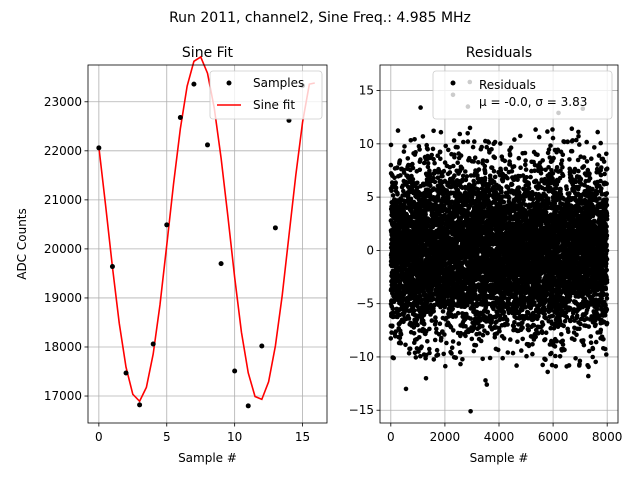 The height and width of the screenshot is (480, 640). I want to click on left-x-tick-label: 5, so click(167, 437).